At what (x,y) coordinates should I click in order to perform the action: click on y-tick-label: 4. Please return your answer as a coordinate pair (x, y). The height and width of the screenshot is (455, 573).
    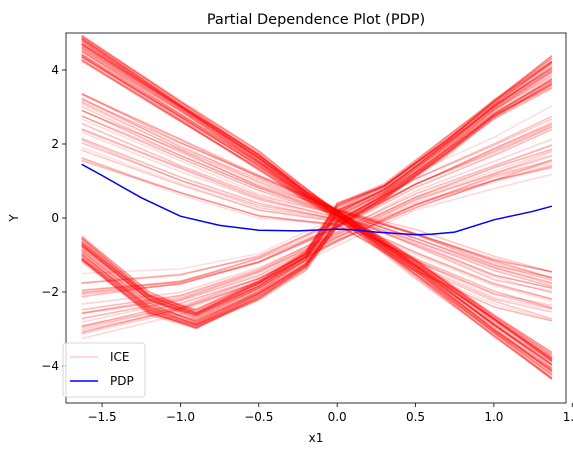
    Looking at the image, I should click on (55, 70).